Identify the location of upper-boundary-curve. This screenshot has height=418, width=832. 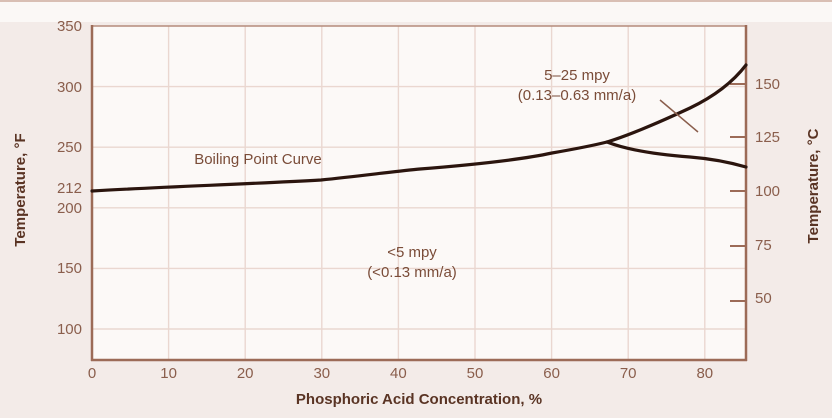
(676, 103).